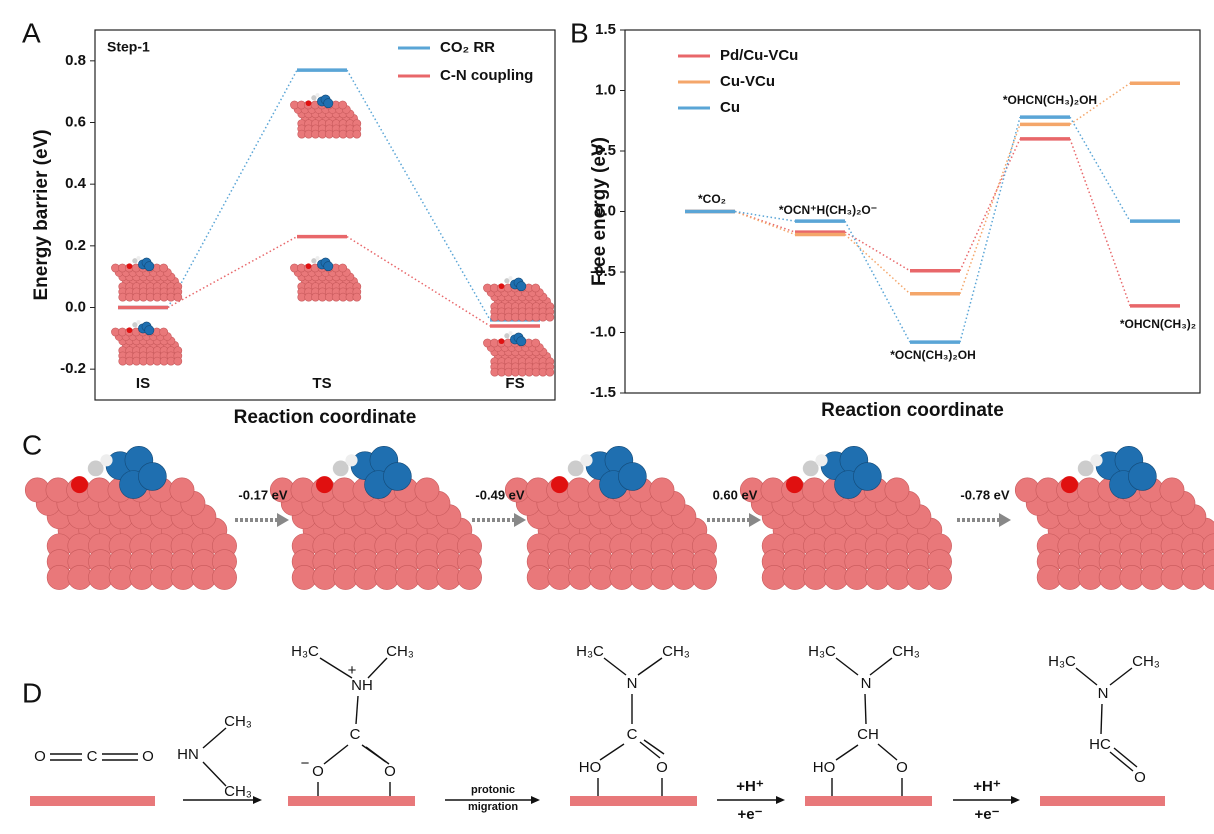 This screenshot has width=1214, height=834. Describe the element at coordinates (362, 685) in the screenshot. I see `chem-label: NH` at that location.